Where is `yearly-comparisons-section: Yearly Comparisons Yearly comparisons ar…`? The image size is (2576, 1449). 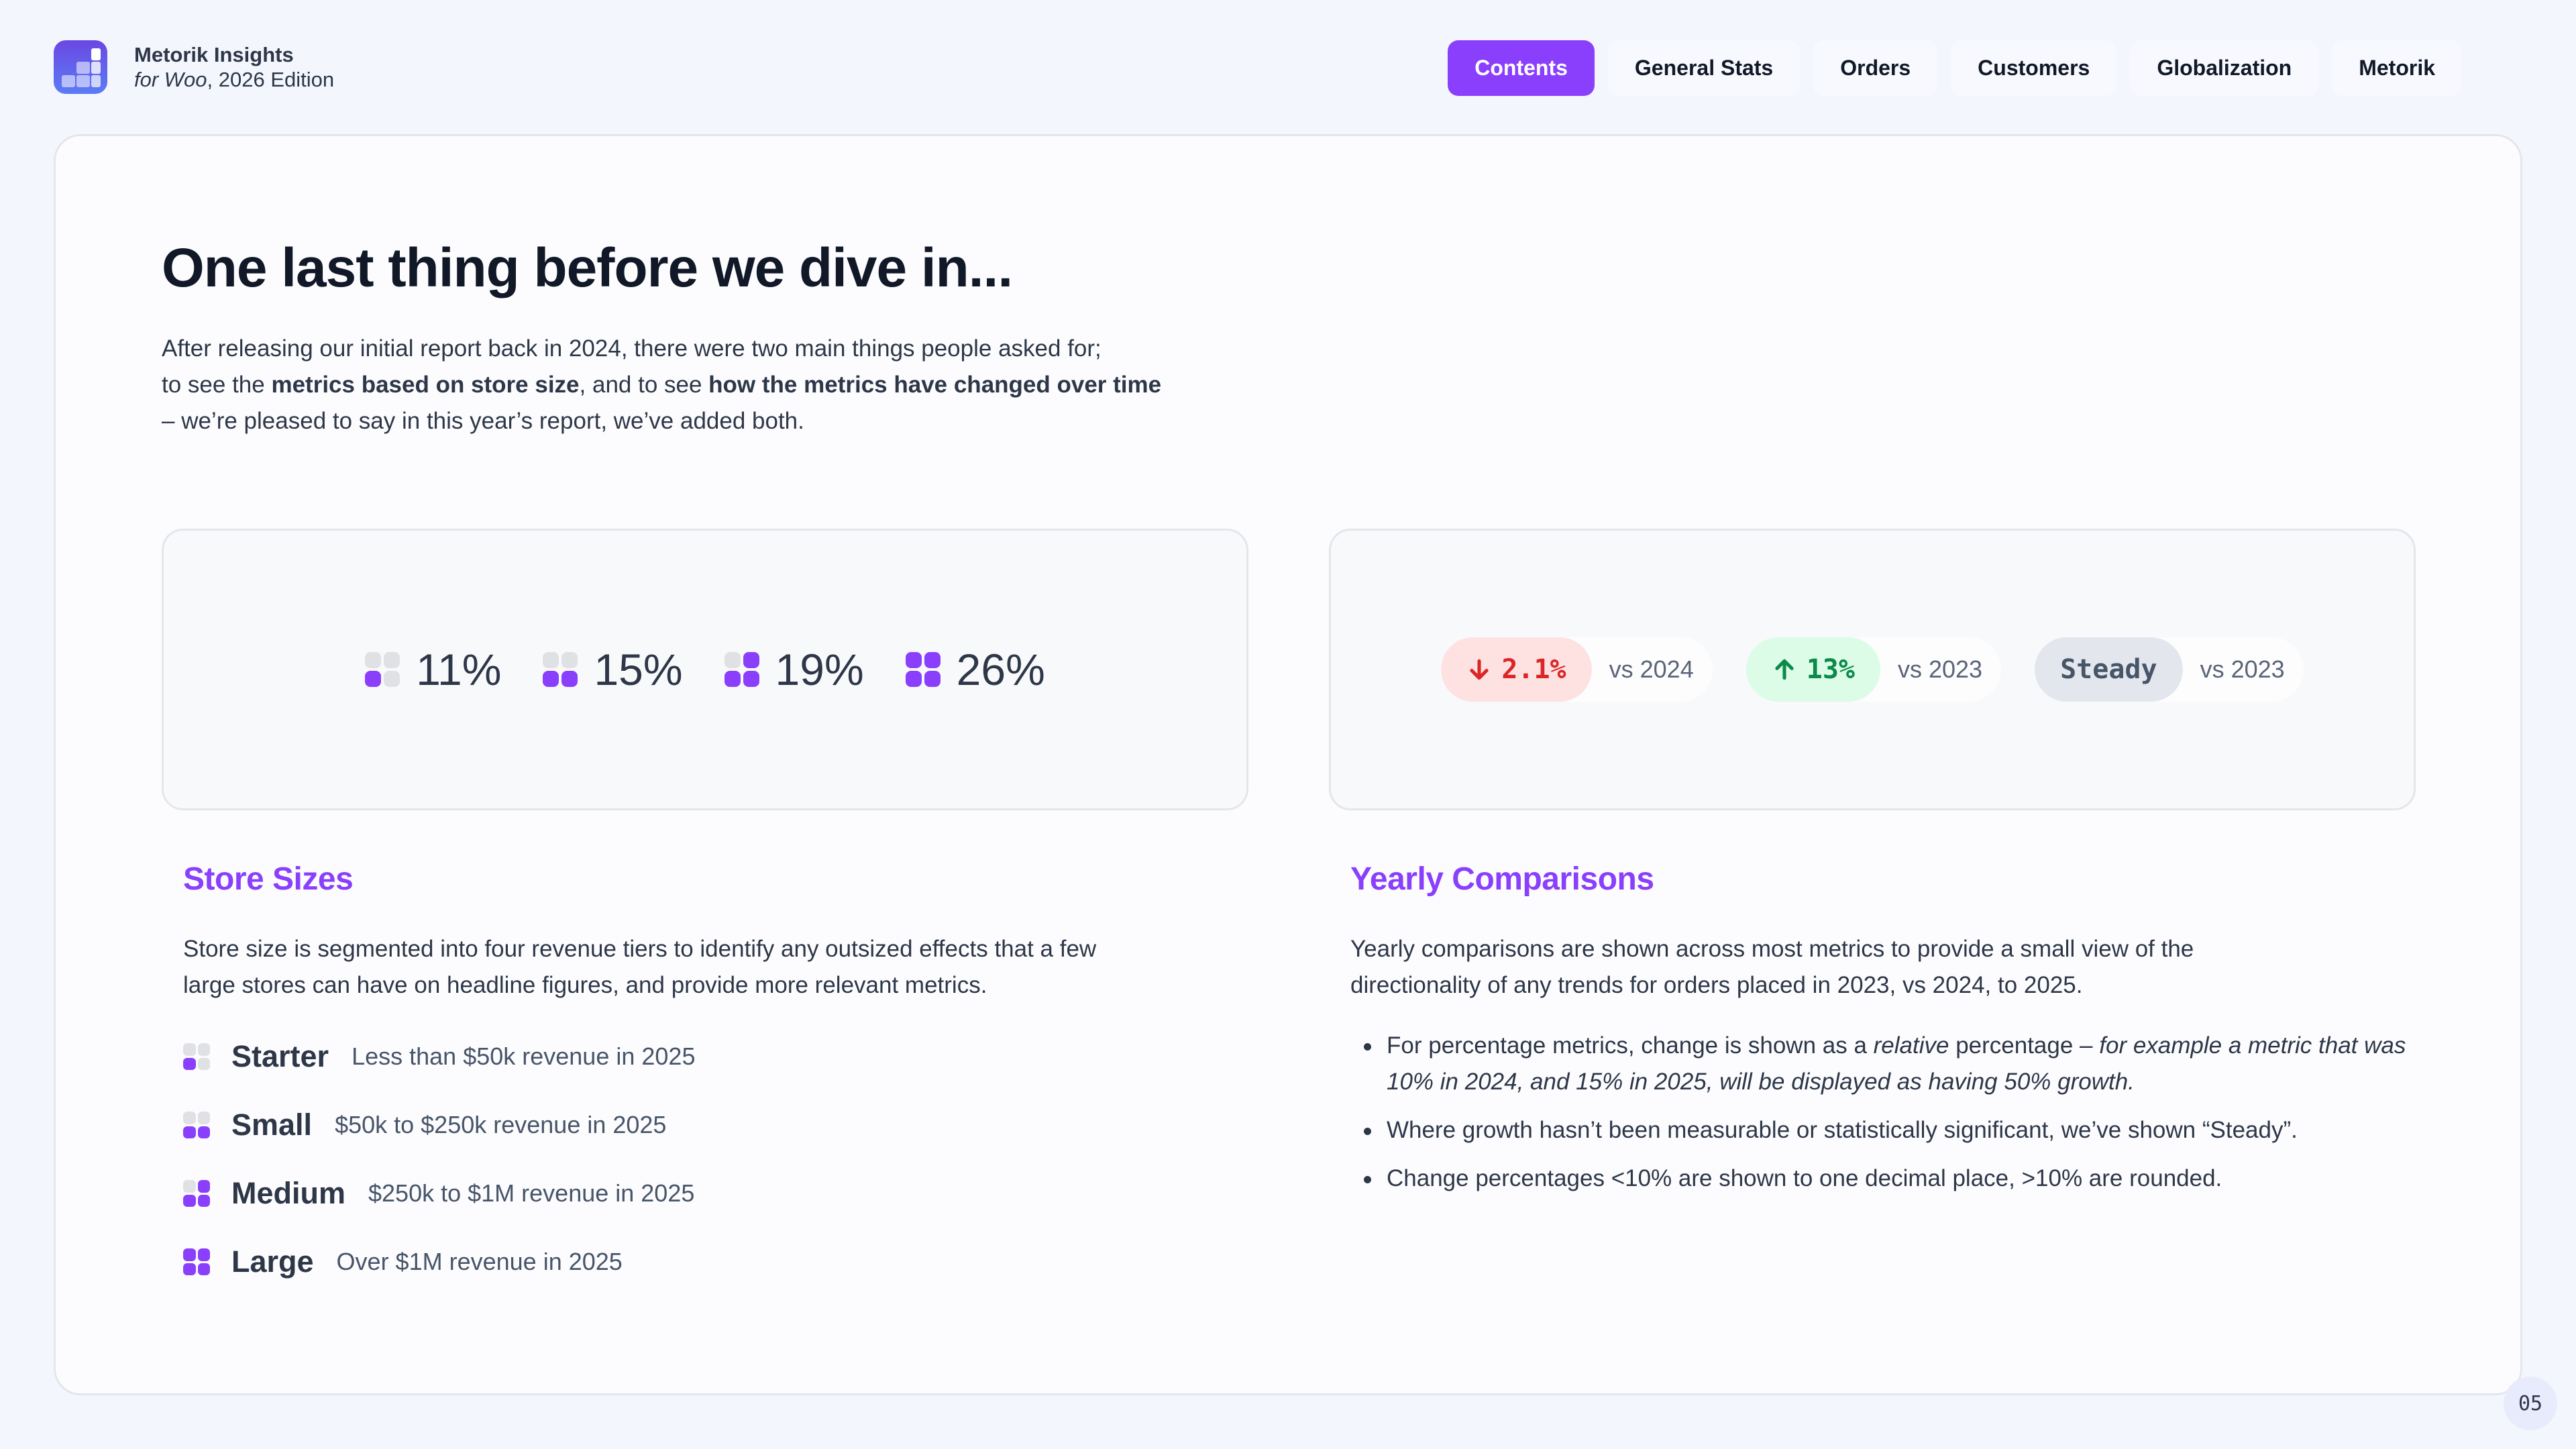
yearly-comparisons-section: Yearly Comparisons Yearly comparisons ar… is located at coordinates (1887, 1035).